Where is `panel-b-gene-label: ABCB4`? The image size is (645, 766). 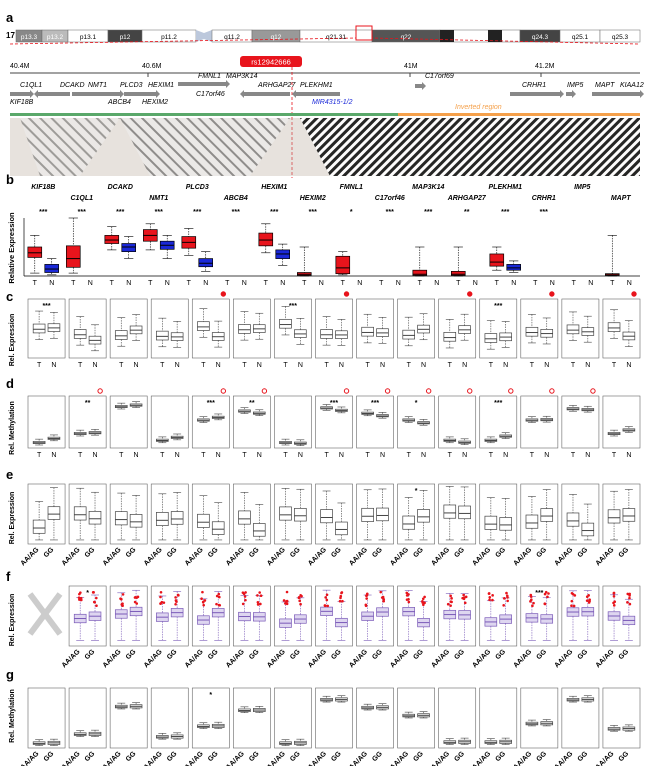
panel-b-gene-label: ABCB4 is located at coordinates (235, 198).